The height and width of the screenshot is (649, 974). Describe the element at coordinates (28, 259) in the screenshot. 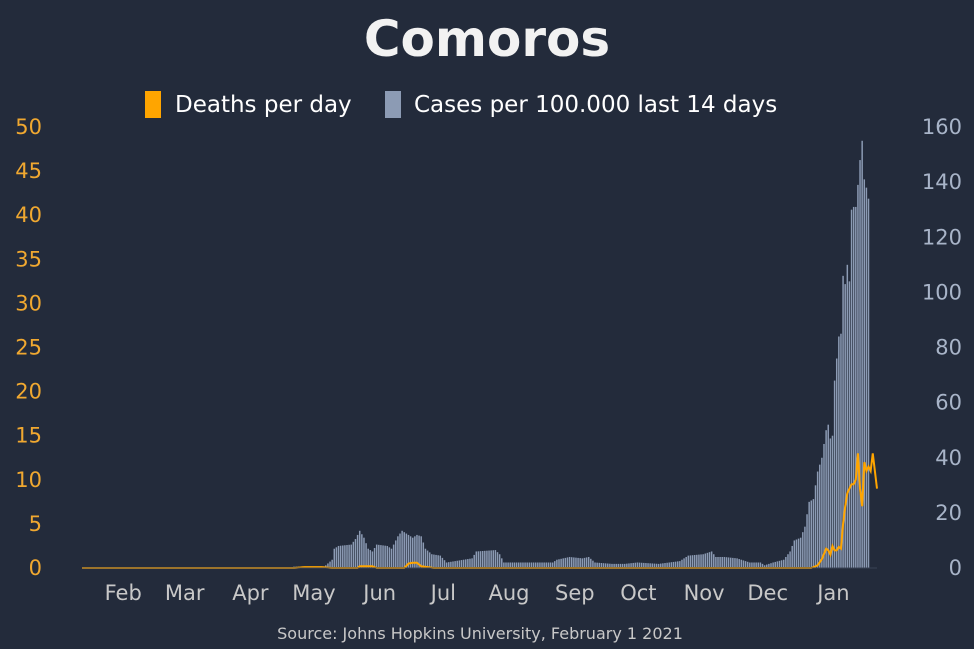

I see `y-left-tick-label: 35` at that location.